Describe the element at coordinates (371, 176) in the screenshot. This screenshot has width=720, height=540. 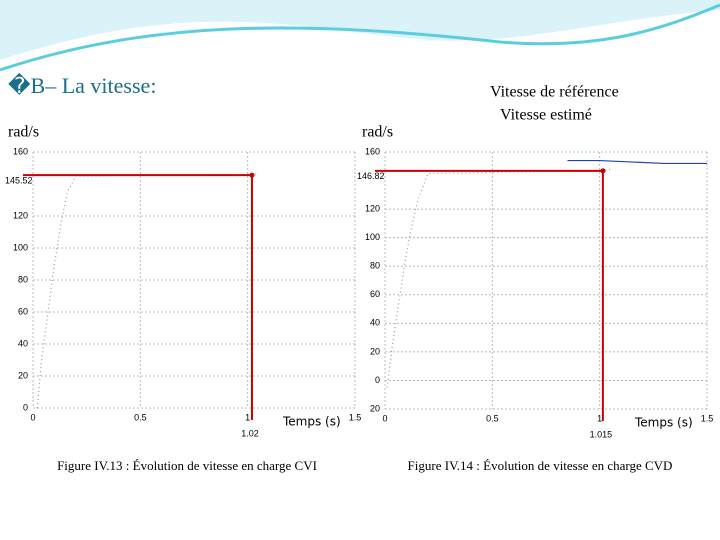
I see `annotation-y-label: 146.82` at that location.